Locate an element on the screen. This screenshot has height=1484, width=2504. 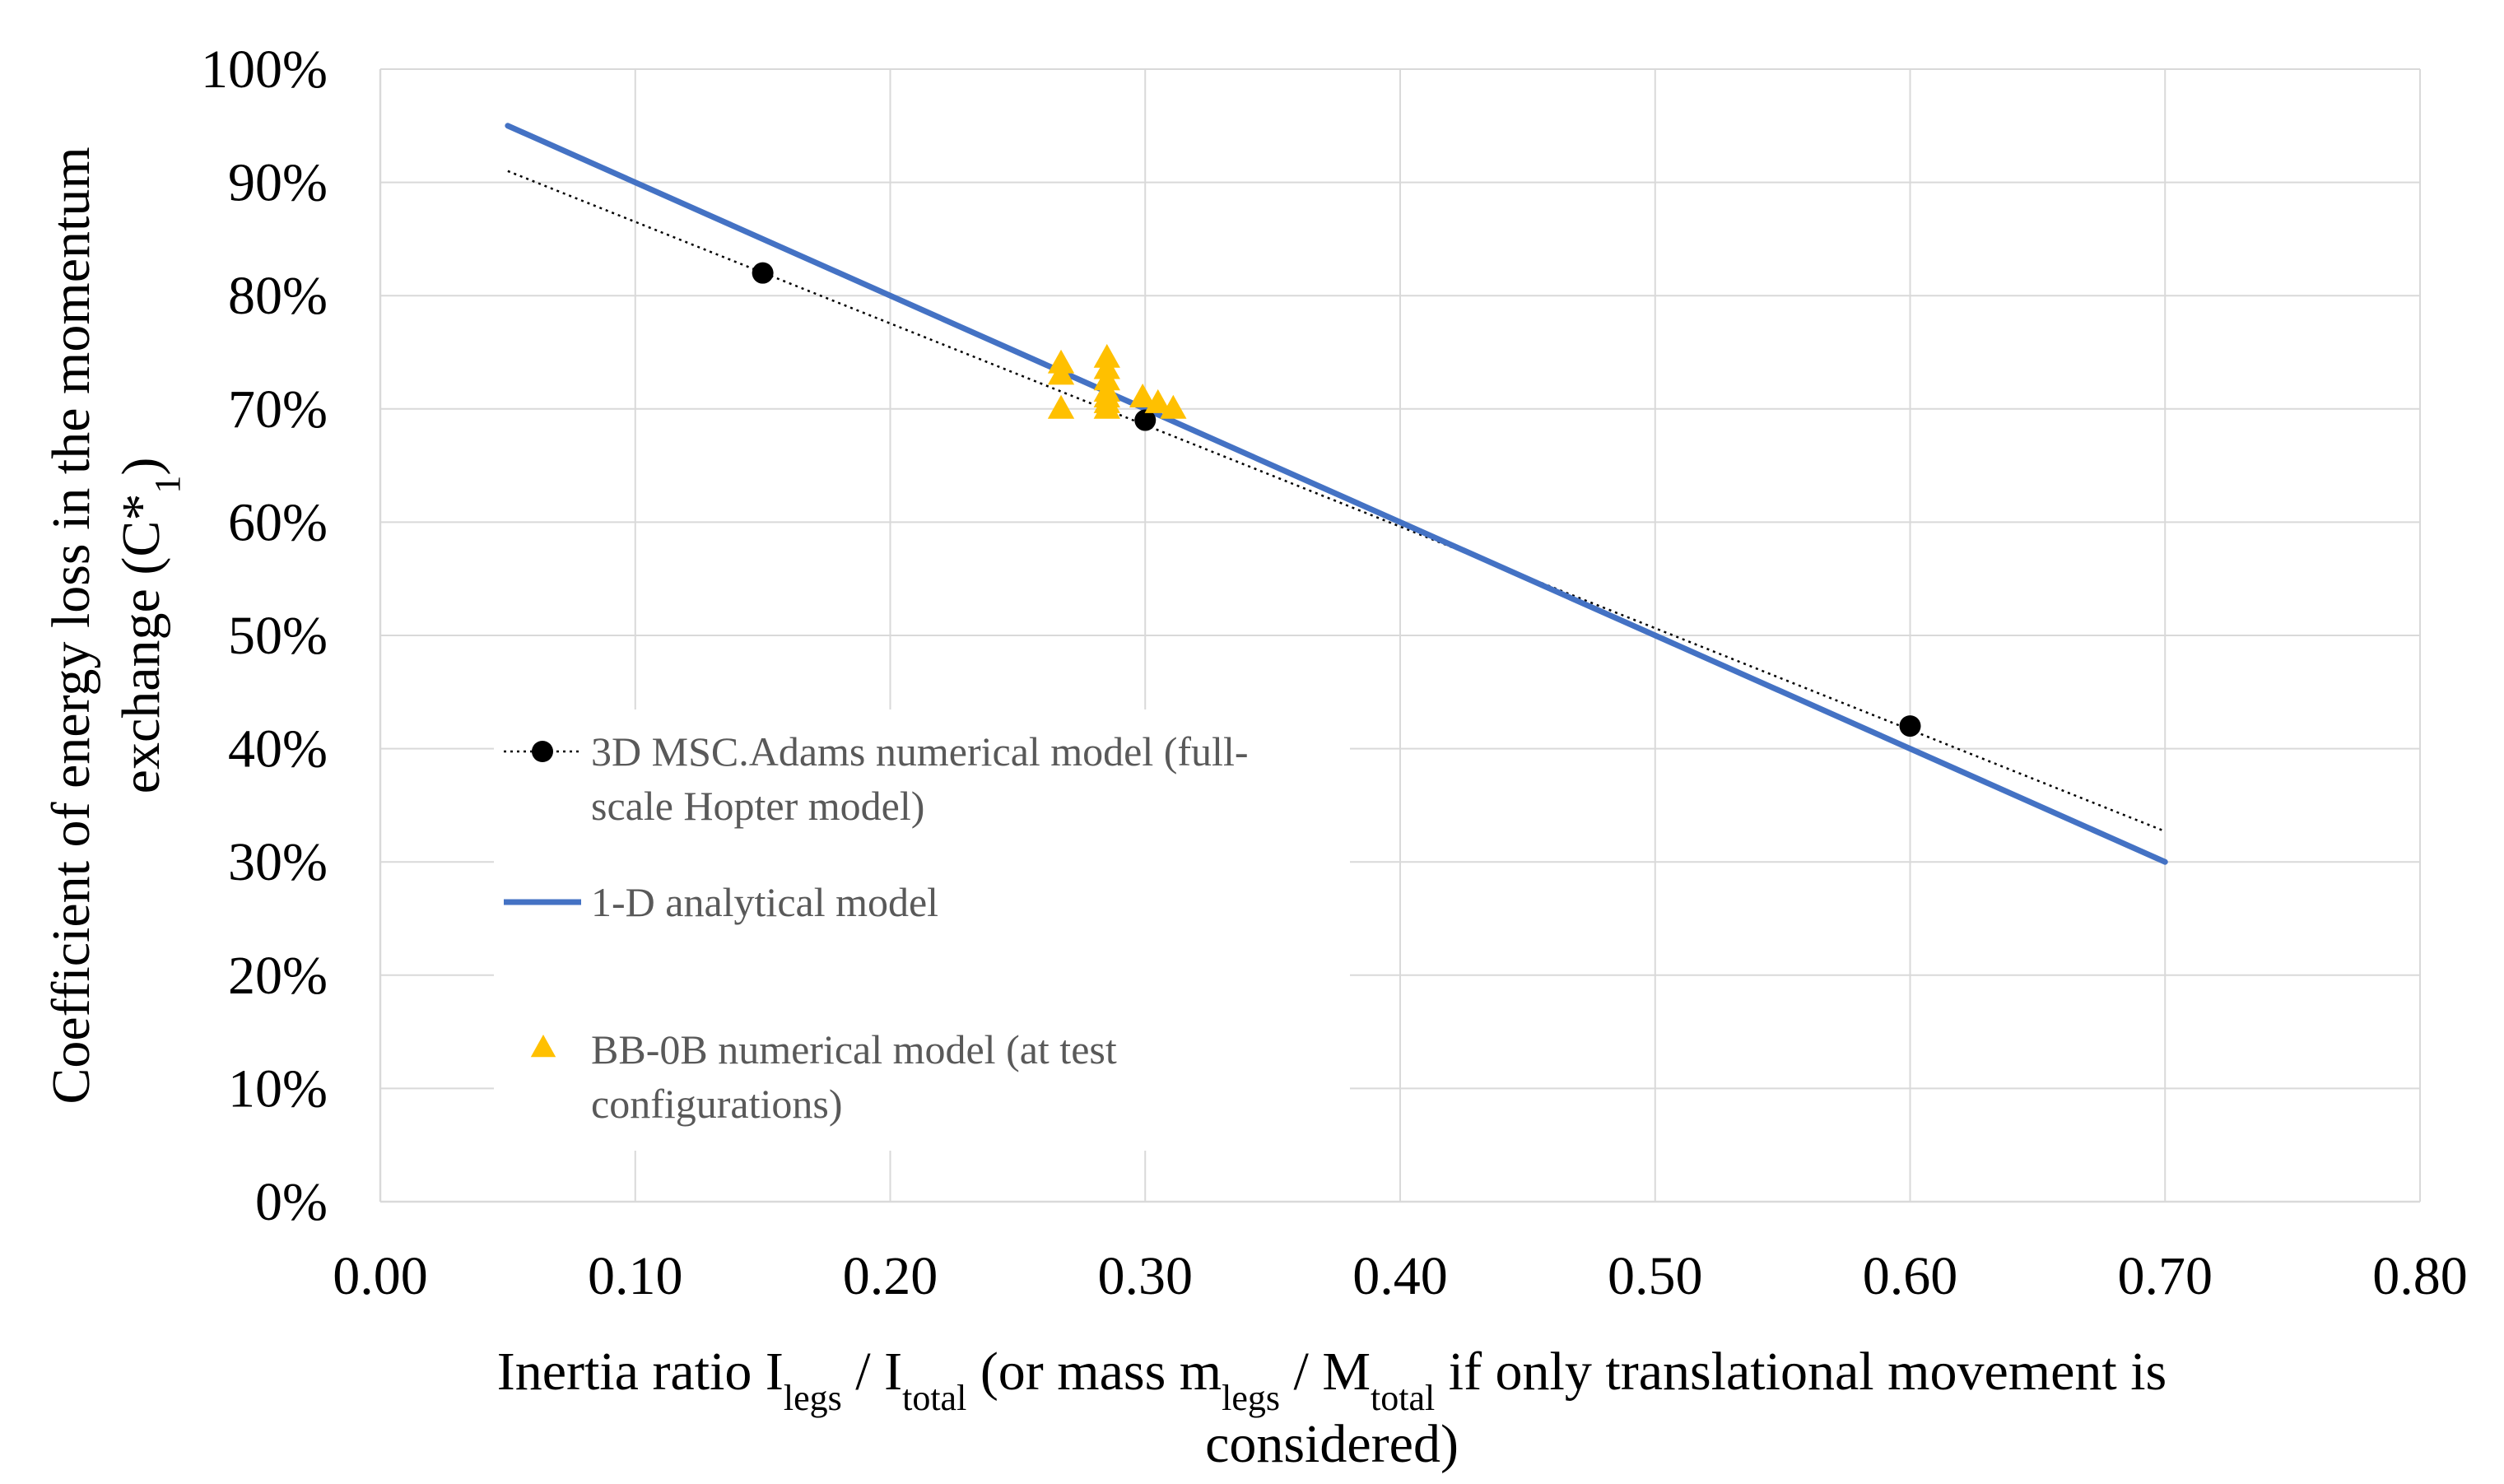
legend-1d-label: 1-D analytical model is located at coordinates (765, 902).